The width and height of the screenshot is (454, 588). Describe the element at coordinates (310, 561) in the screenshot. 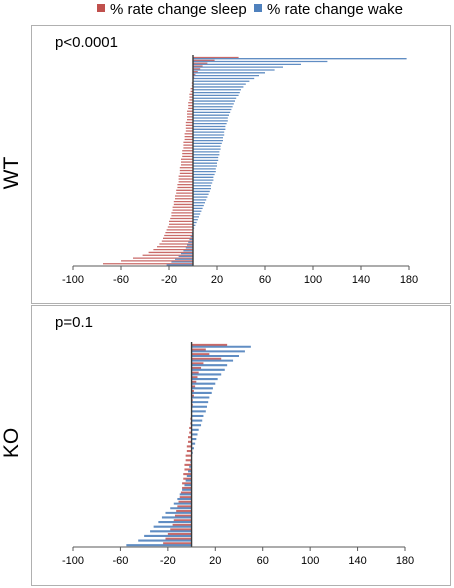

I see `x-tick-label-ko-5: 100` at that location.